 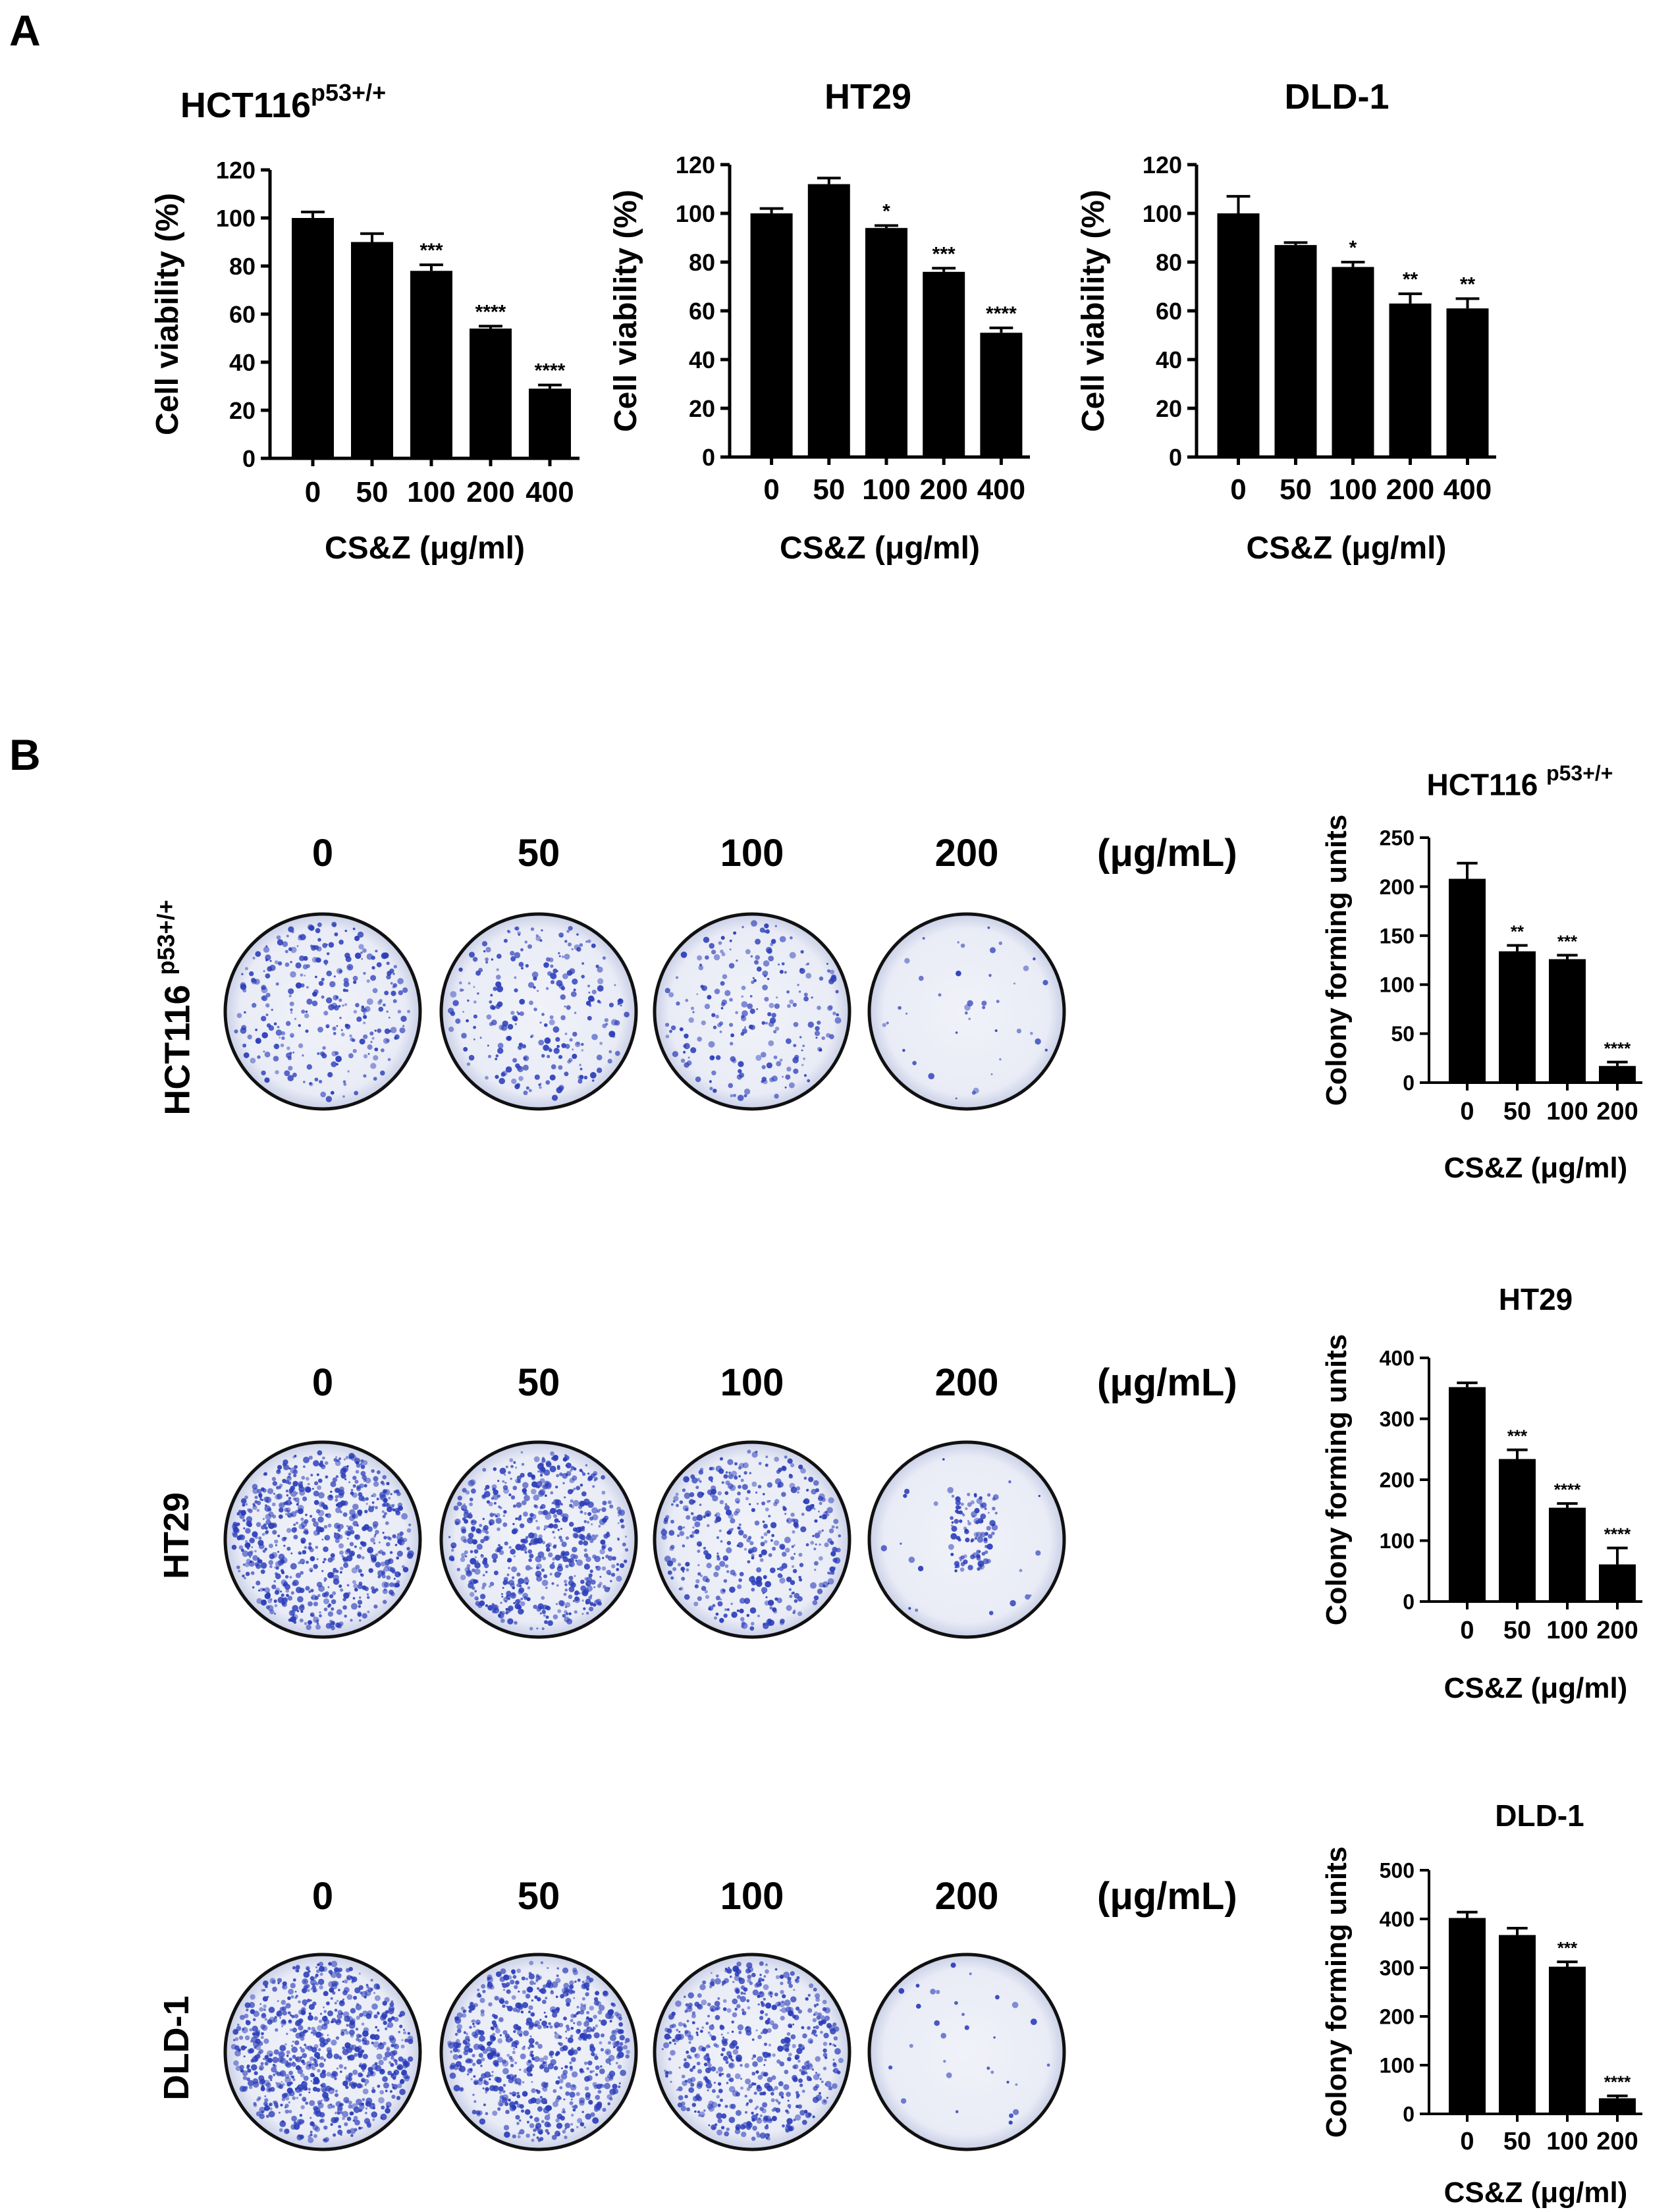 I want to click on dose-units: (μg/mL), so click(x=1167, y=1382).